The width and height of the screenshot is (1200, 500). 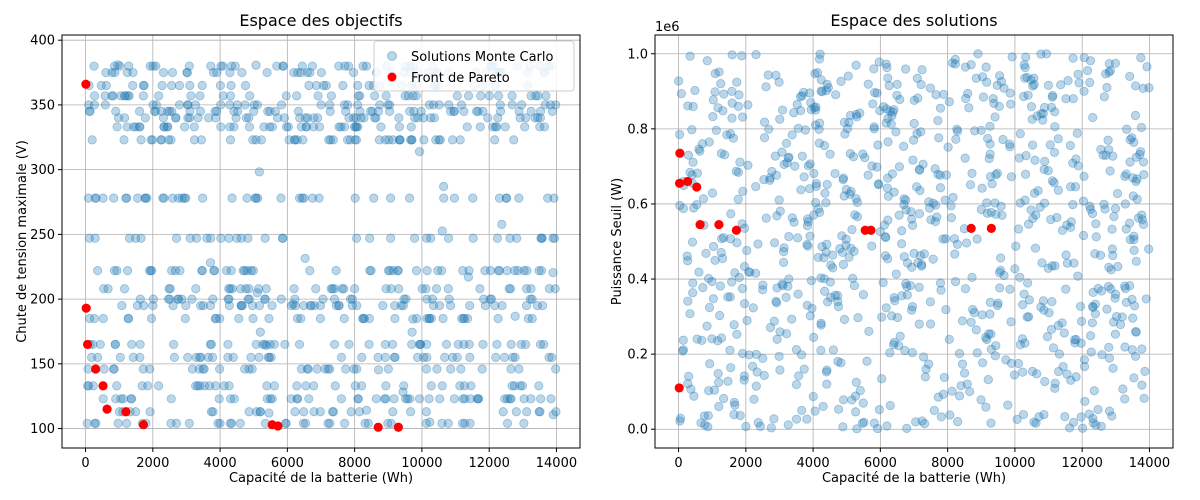 What do you see at coordinates (637, 54) in the screenshot?
I see `y-tick-label: 1.0` at bounding box center [637, 54].